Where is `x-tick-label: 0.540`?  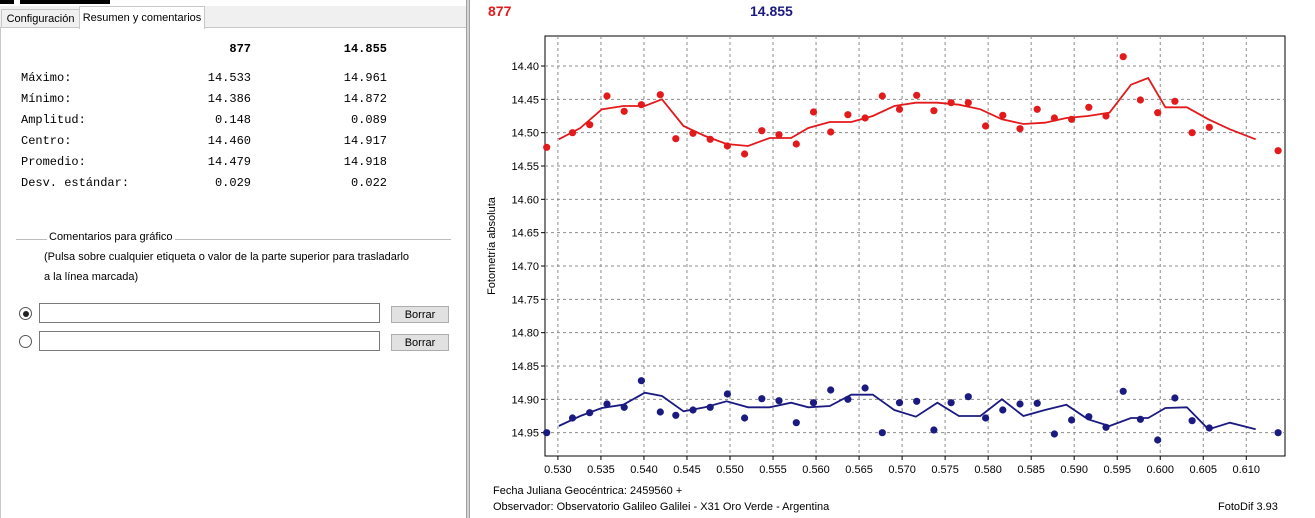 x-tick-label: 0.540 is located at coordinates (644, 470).